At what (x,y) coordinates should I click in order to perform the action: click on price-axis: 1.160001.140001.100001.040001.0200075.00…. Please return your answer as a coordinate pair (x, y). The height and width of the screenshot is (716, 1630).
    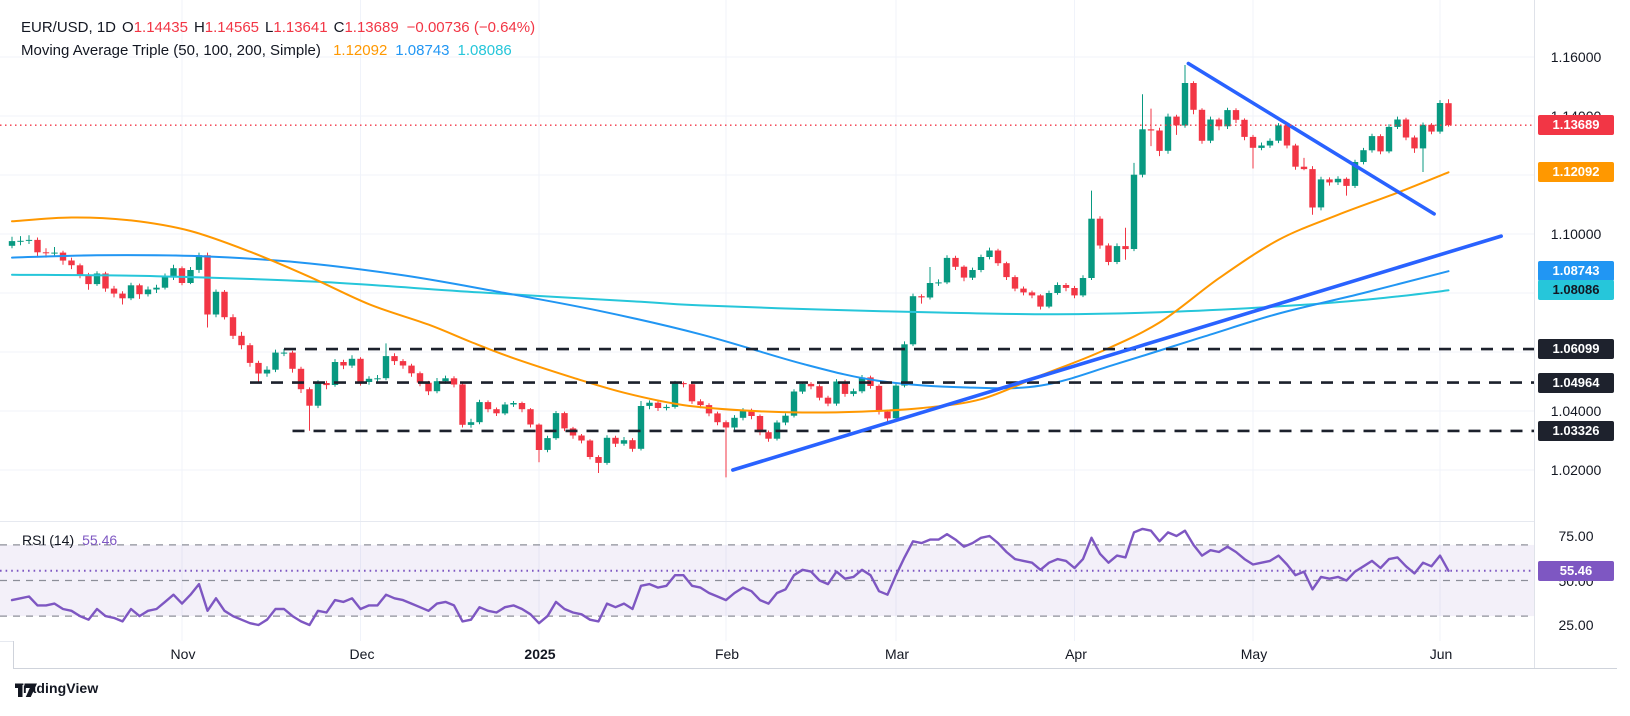
    Looking at the image, I should click on (1575, 334).